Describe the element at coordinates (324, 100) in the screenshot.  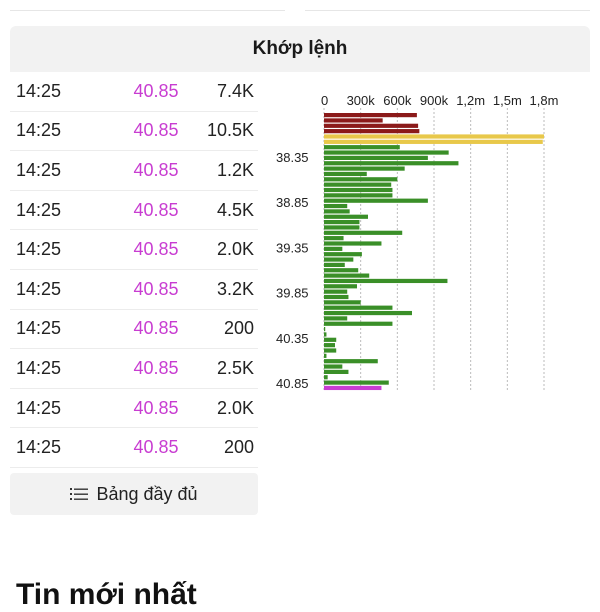
I see `x-tick-label: 0` at that location.